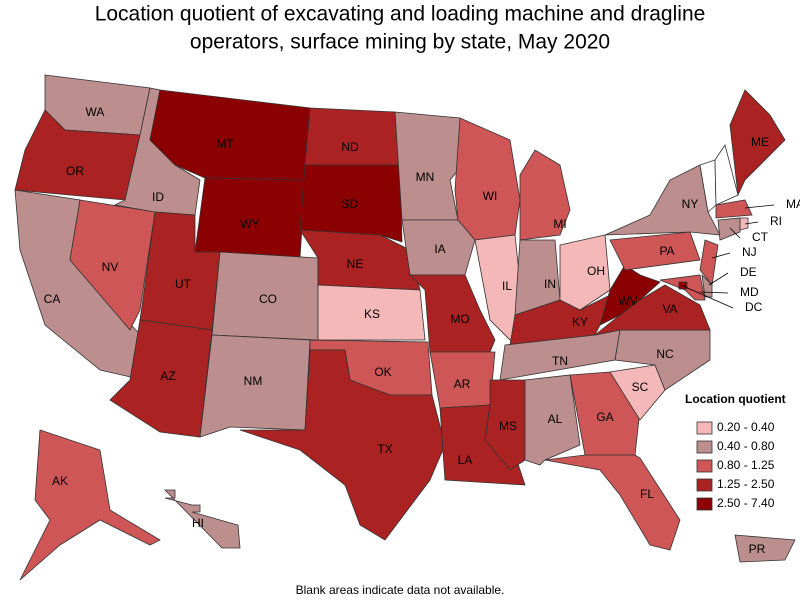 Image resolution: width=800 pixels, height=600 pixels. I want to click on state-label: IA, so click(439, 249).